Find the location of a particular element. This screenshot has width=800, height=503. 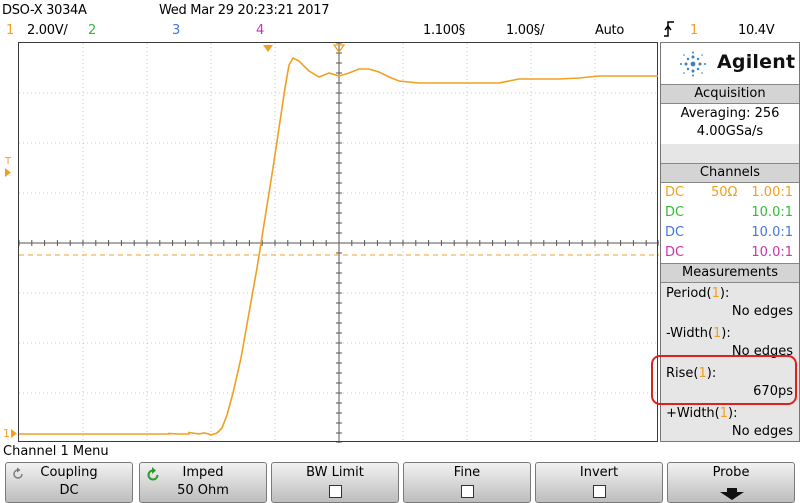

softkey-label: Coupling is located at coordinates (69, 472).